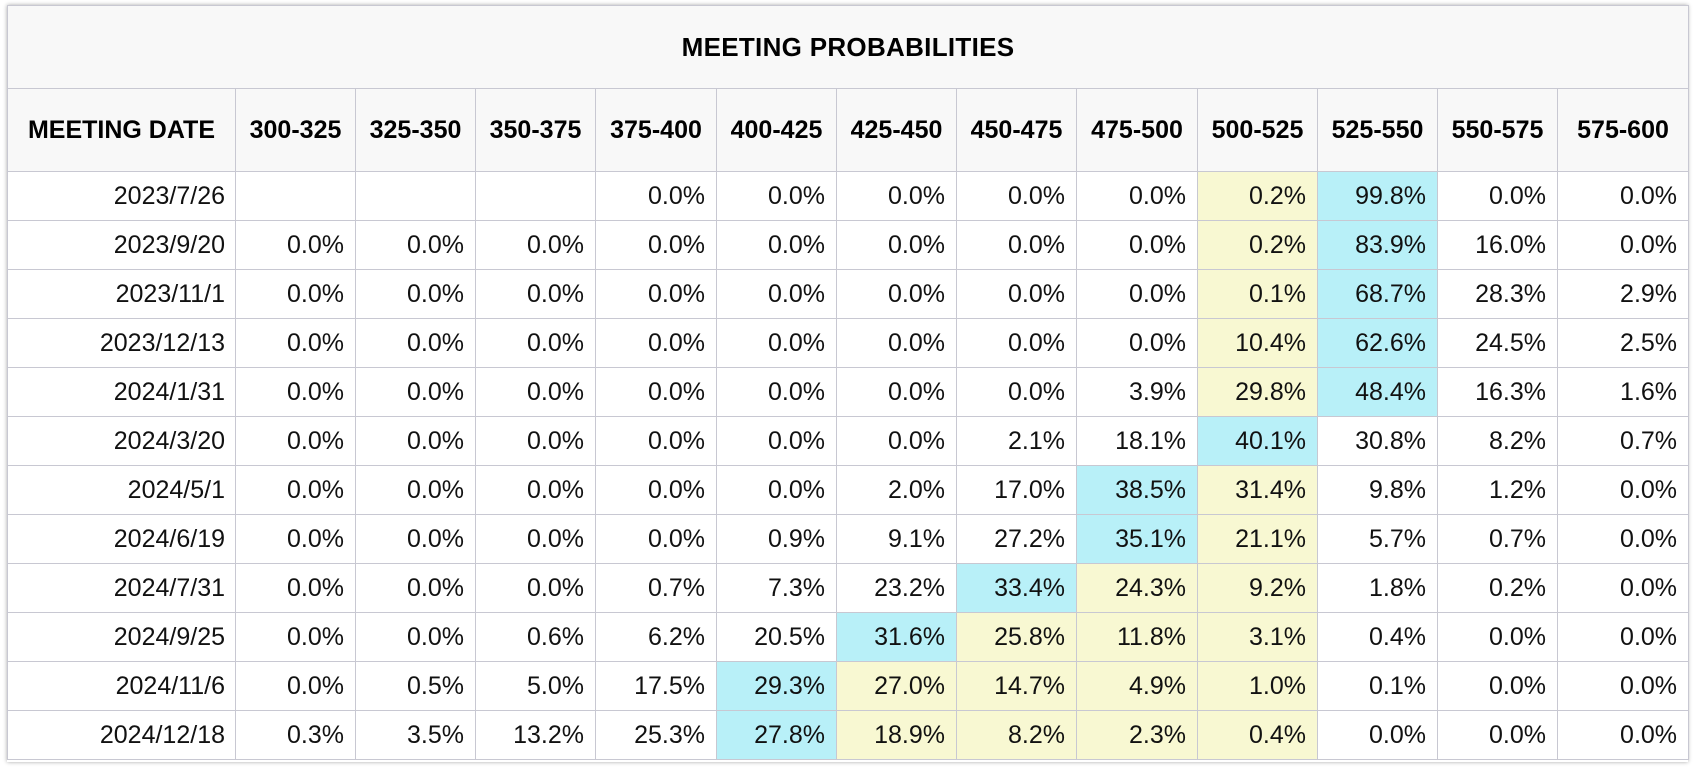 This screenshot has height=769, width=1696. I want to click on probability-cell: 1.2%, so click(1497, 490).